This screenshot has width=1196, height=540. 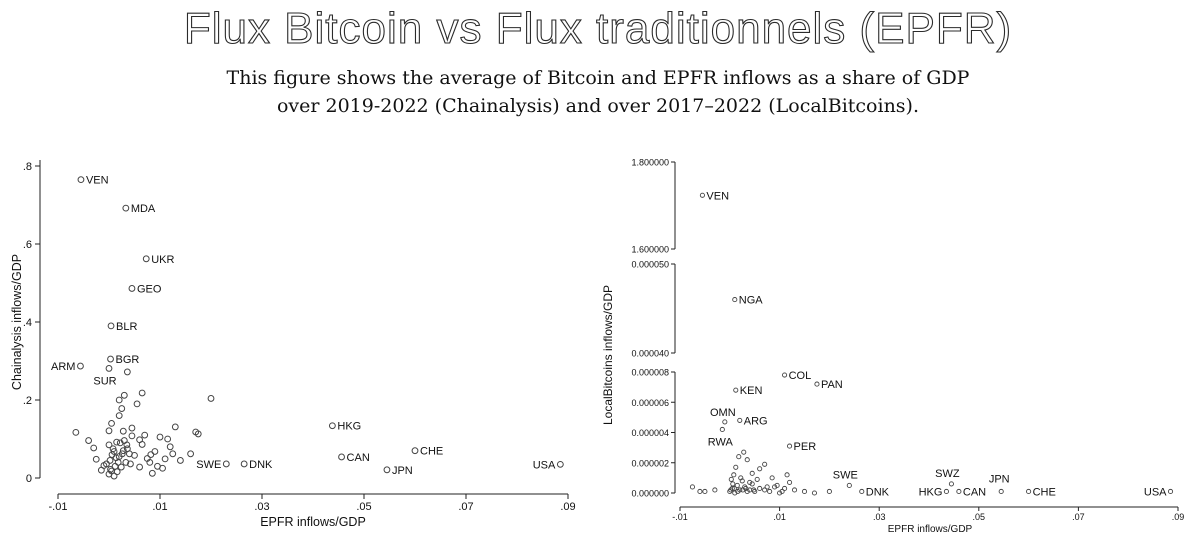 I want to click on point-label-sur: SUR, so click(x=104, y=381).